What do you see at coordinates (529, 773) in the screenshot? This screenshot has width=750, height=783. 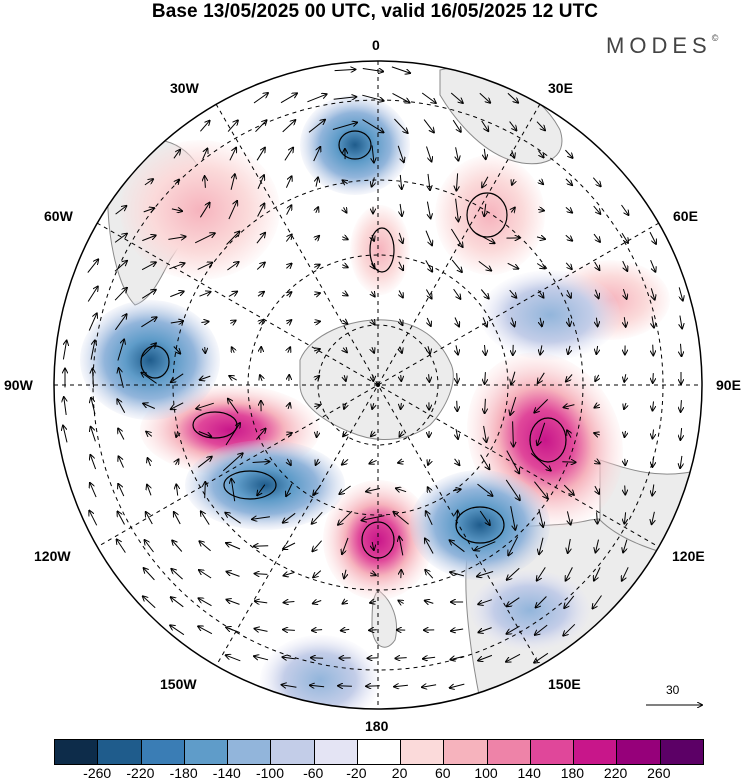 I see `colorbar-label: 140` at bounding box center [529, 773].